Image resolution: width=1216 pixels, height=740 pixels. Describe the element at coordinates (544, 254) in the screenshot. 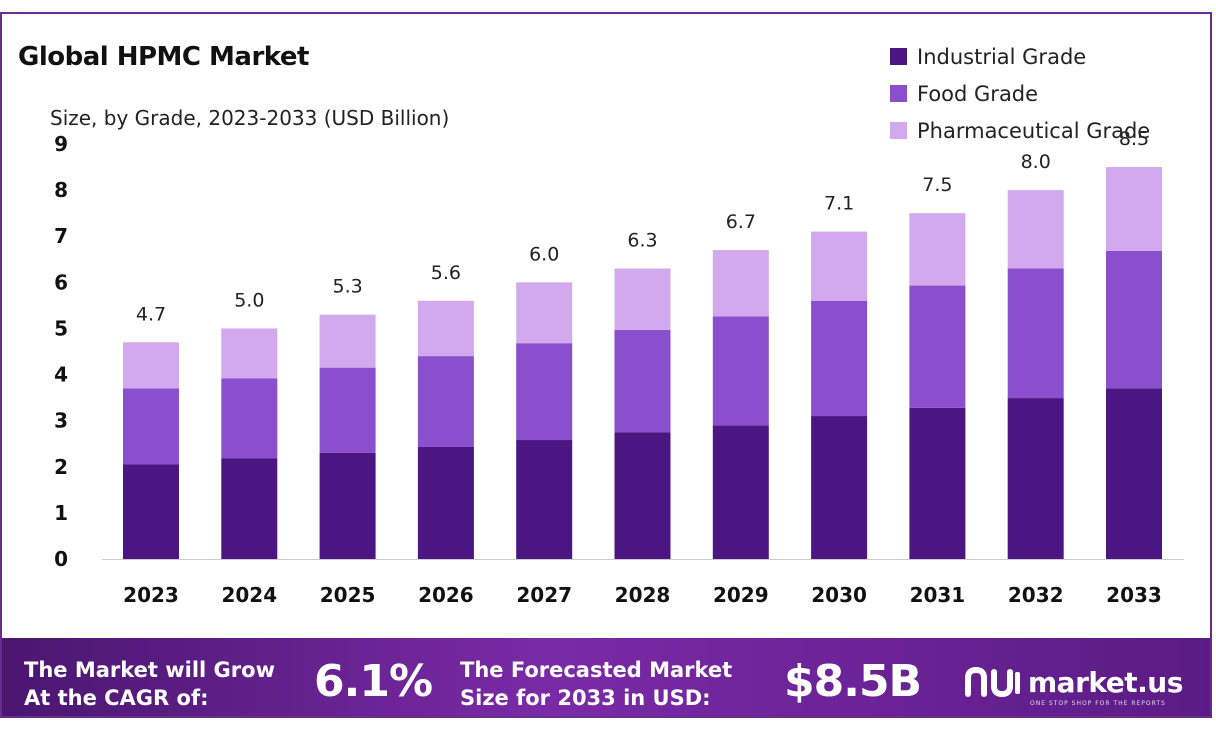

I see `total-label-2027: 6.0` at that location.